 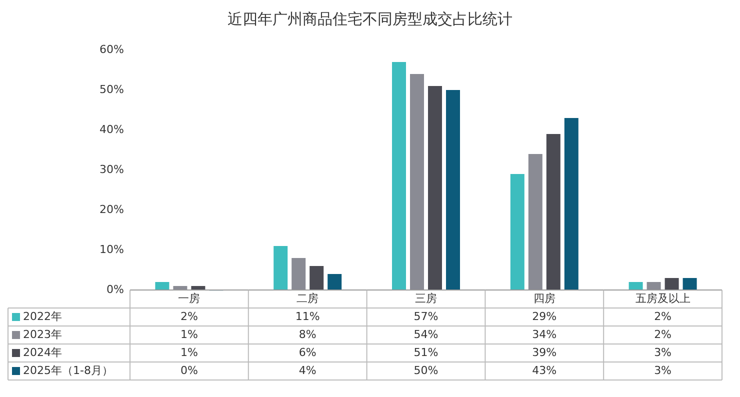 What do you see at coordinates (426, 353) in the screenshot?
I see `data-label: 51%` at bounding box center [426, 353].